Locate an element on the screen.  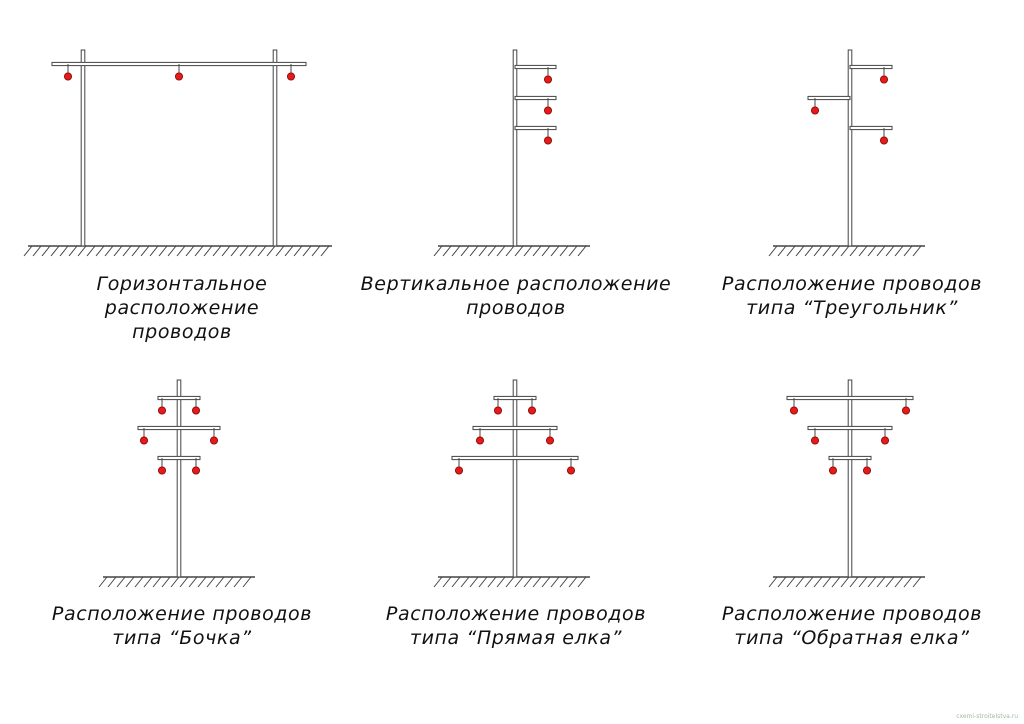
diagram-straight-tree is located at coordinates (511, 483).